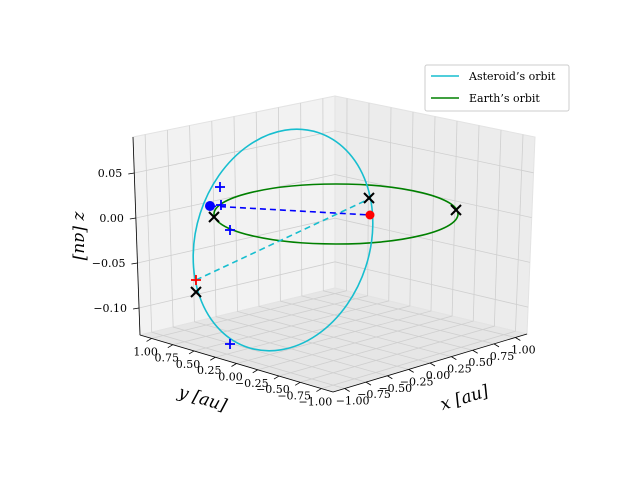 The width and height of the screenshot is (640, 484). What do you see at coordinates (167, 358) in the screenshot?
I see `y-tick-label: 0.75` at bounding box center [167, 358].